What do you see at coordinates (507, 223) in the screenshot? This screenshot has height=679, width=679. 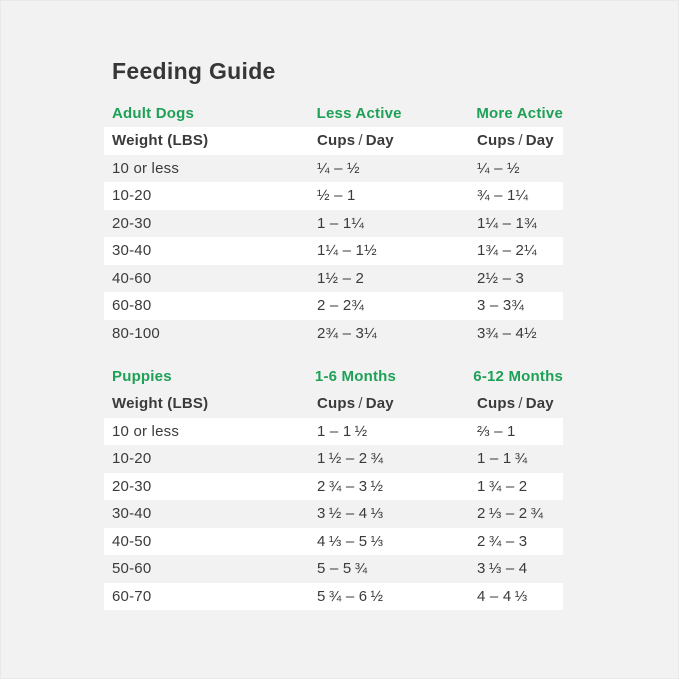 I see `more-active-cell: 1¼ – 1¾` at bounding box center [507, 223].